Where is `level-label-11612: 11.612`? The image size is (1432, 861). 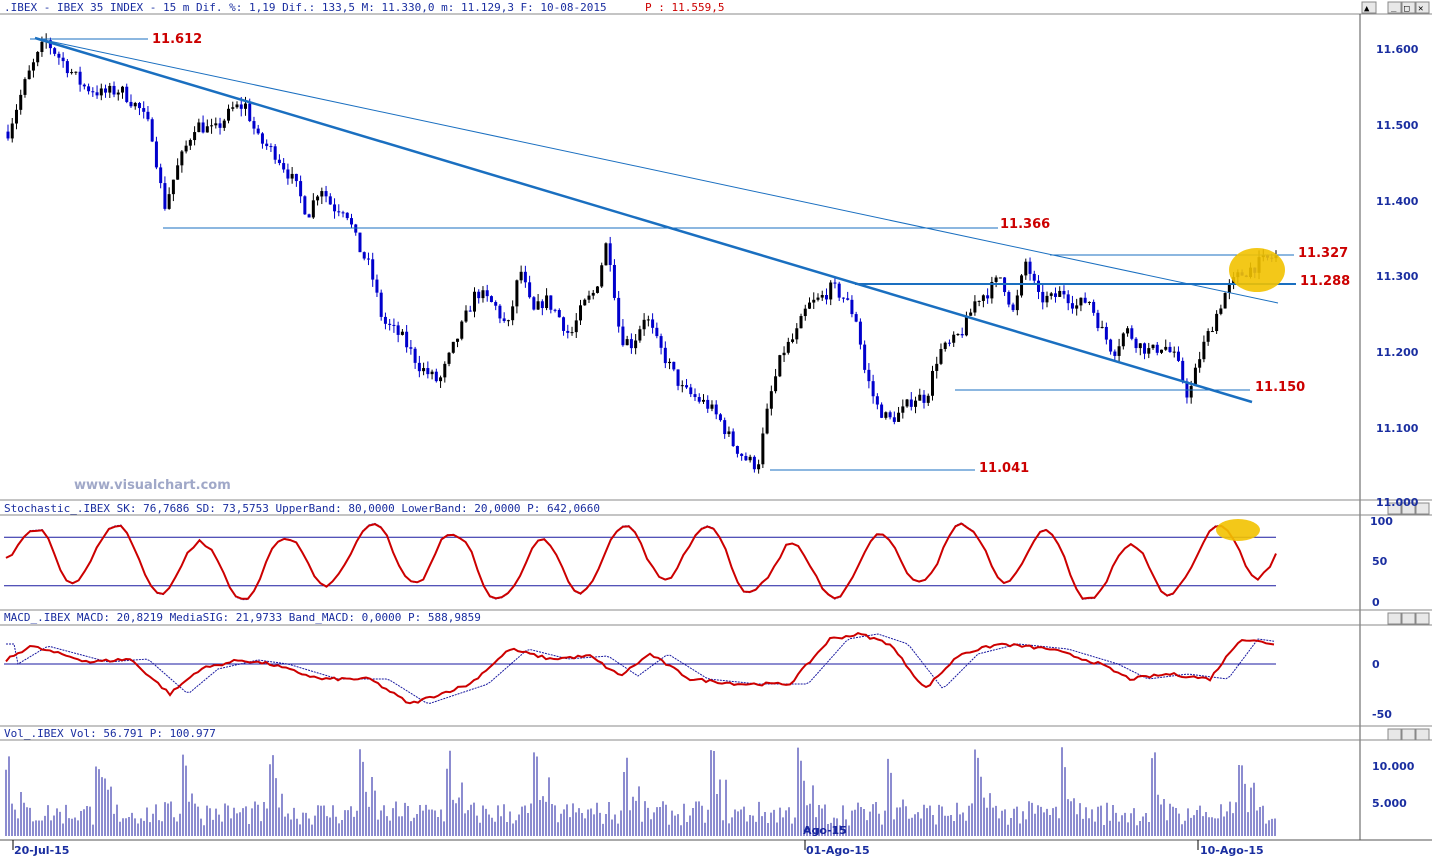 level-label-11612: 11.612 is located at coordinates (177, 39).